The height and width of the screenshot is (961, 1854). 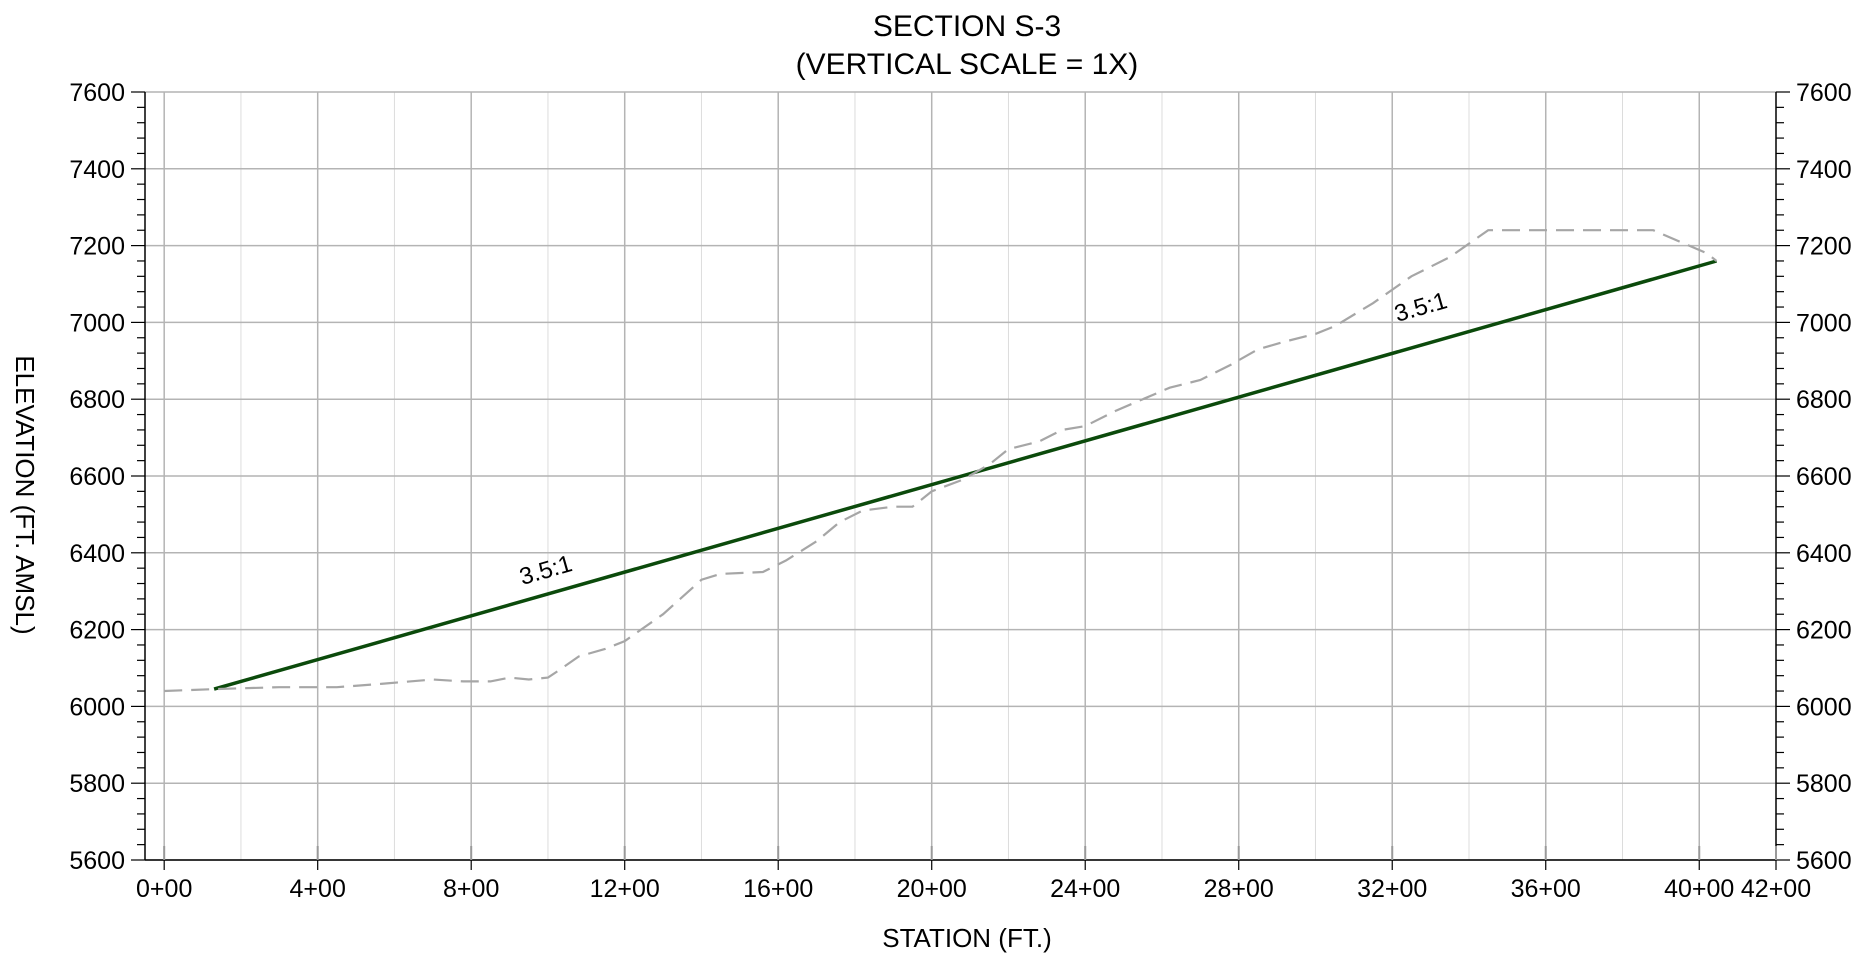 I want to click on x-tick-label: 40+00, so click(x=1699, y=889).